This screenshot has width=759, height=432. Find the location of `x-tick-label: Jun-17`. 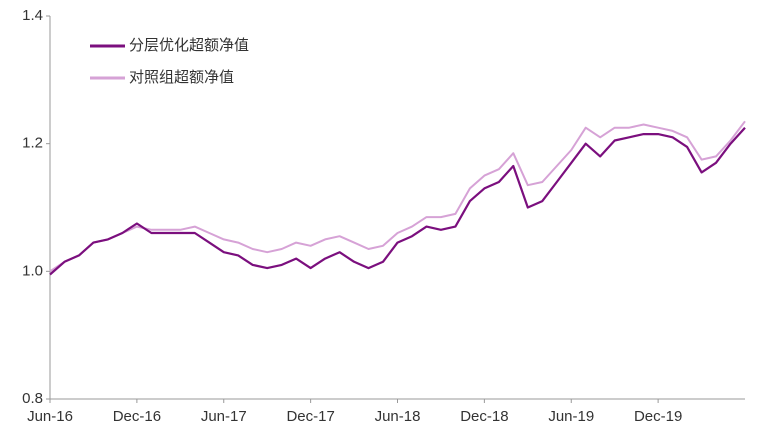

x-tick-label: Jun-17 is located at coordinates (224, 416).